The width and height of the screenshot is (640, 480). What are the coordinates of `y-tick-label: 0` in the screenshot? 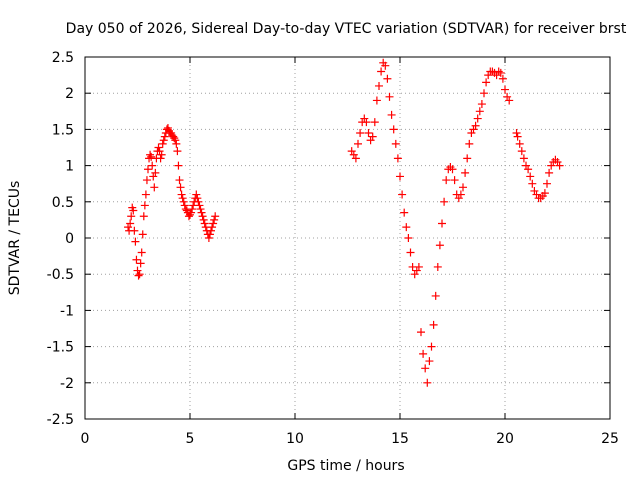 It's located at (69, 239).